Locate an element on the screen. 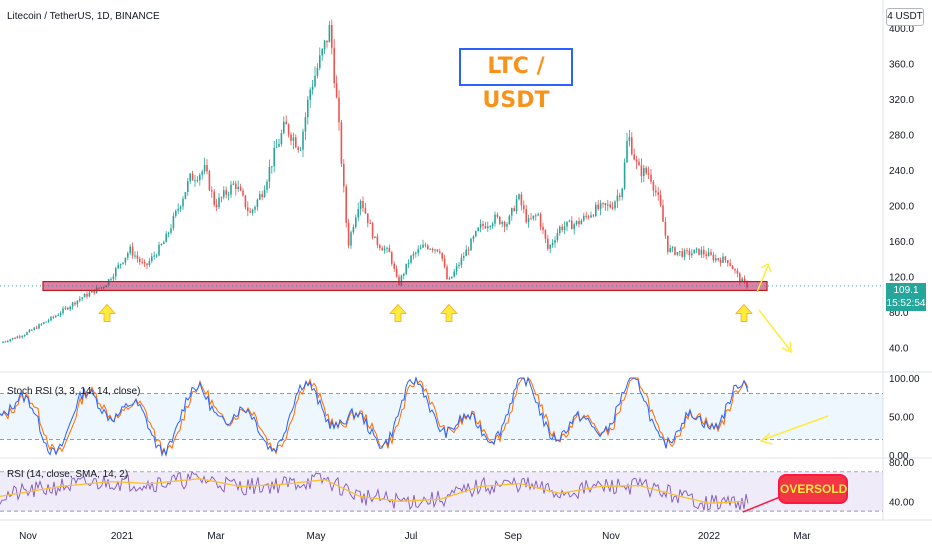 This screenshot has height=555, width=932. stoch-d-line is located at coordinates (374, 416).